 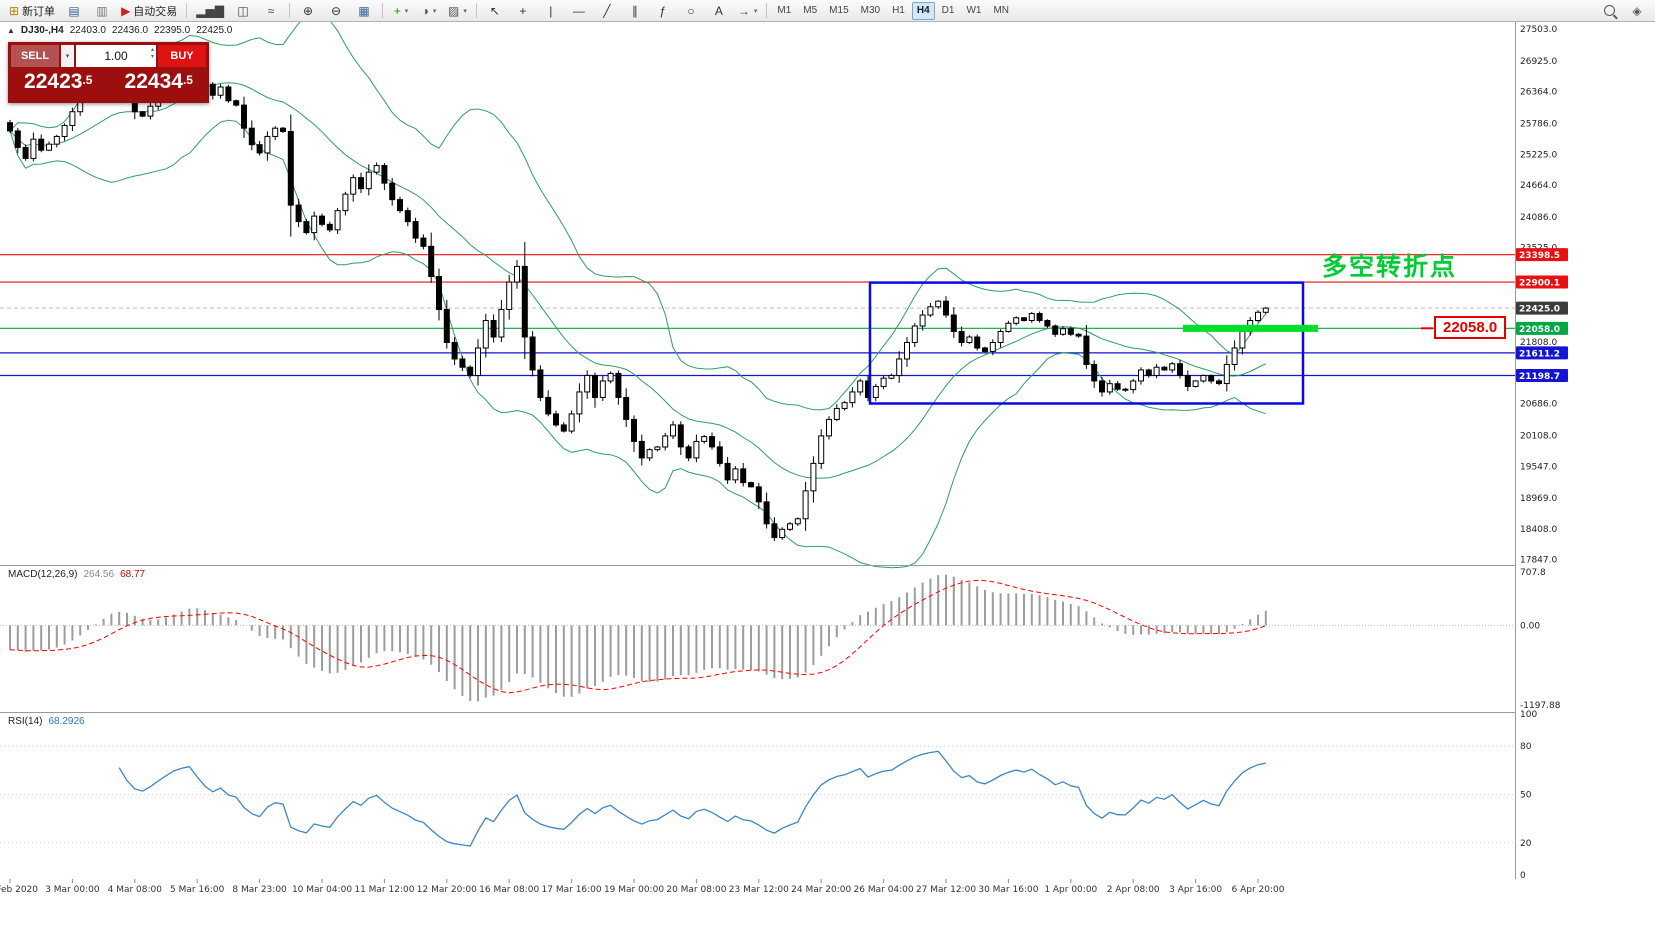 What do you see at coordinates (152, 50) in the screenshot?
I see `volume-up-arrow: ▴` at bounding box center [152, 50].